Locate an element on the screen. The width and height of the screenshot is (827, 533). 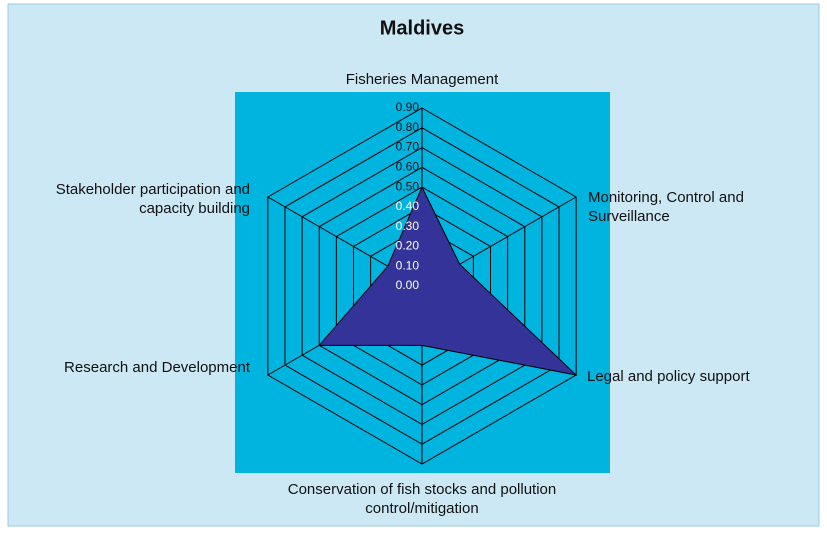
axis-label: Legal and policy support is located at coordinates (668, 376).